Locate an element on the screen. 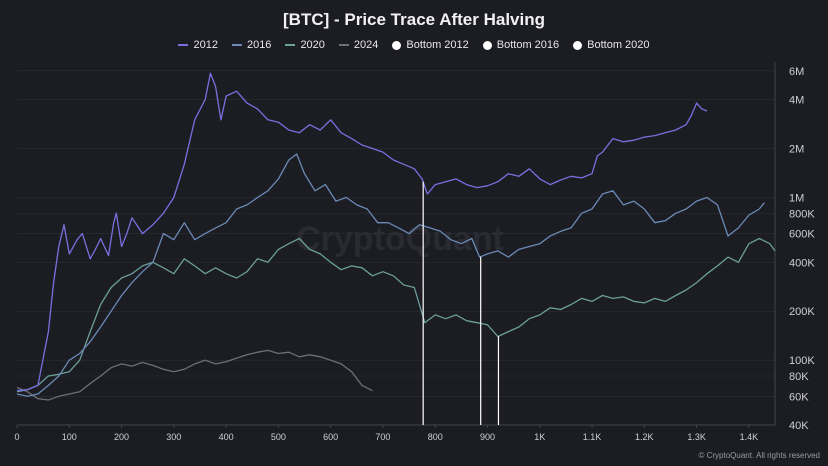 This screenshot has height=466, width=828. x-tick-label: 100 is located at coordinates (69, 437).